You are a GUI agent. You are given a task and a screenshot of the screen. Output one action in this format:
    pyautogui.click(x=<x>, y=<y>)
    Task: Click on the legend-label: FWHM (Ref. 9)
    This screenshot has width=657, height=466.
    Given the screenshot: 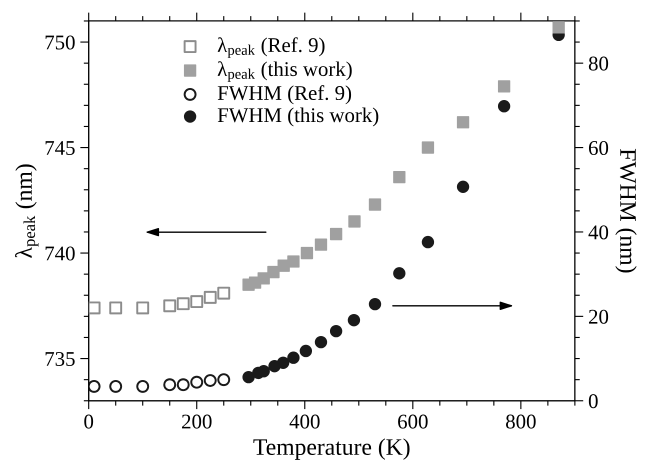 What is the action you would take?
    pyautogui.click(x=285, y=94)
    